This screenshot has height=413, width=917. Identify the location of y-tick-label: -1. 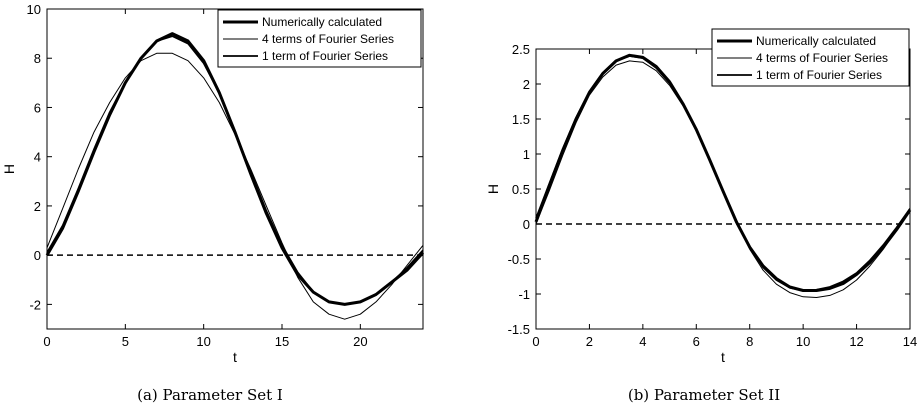
(524, 294).